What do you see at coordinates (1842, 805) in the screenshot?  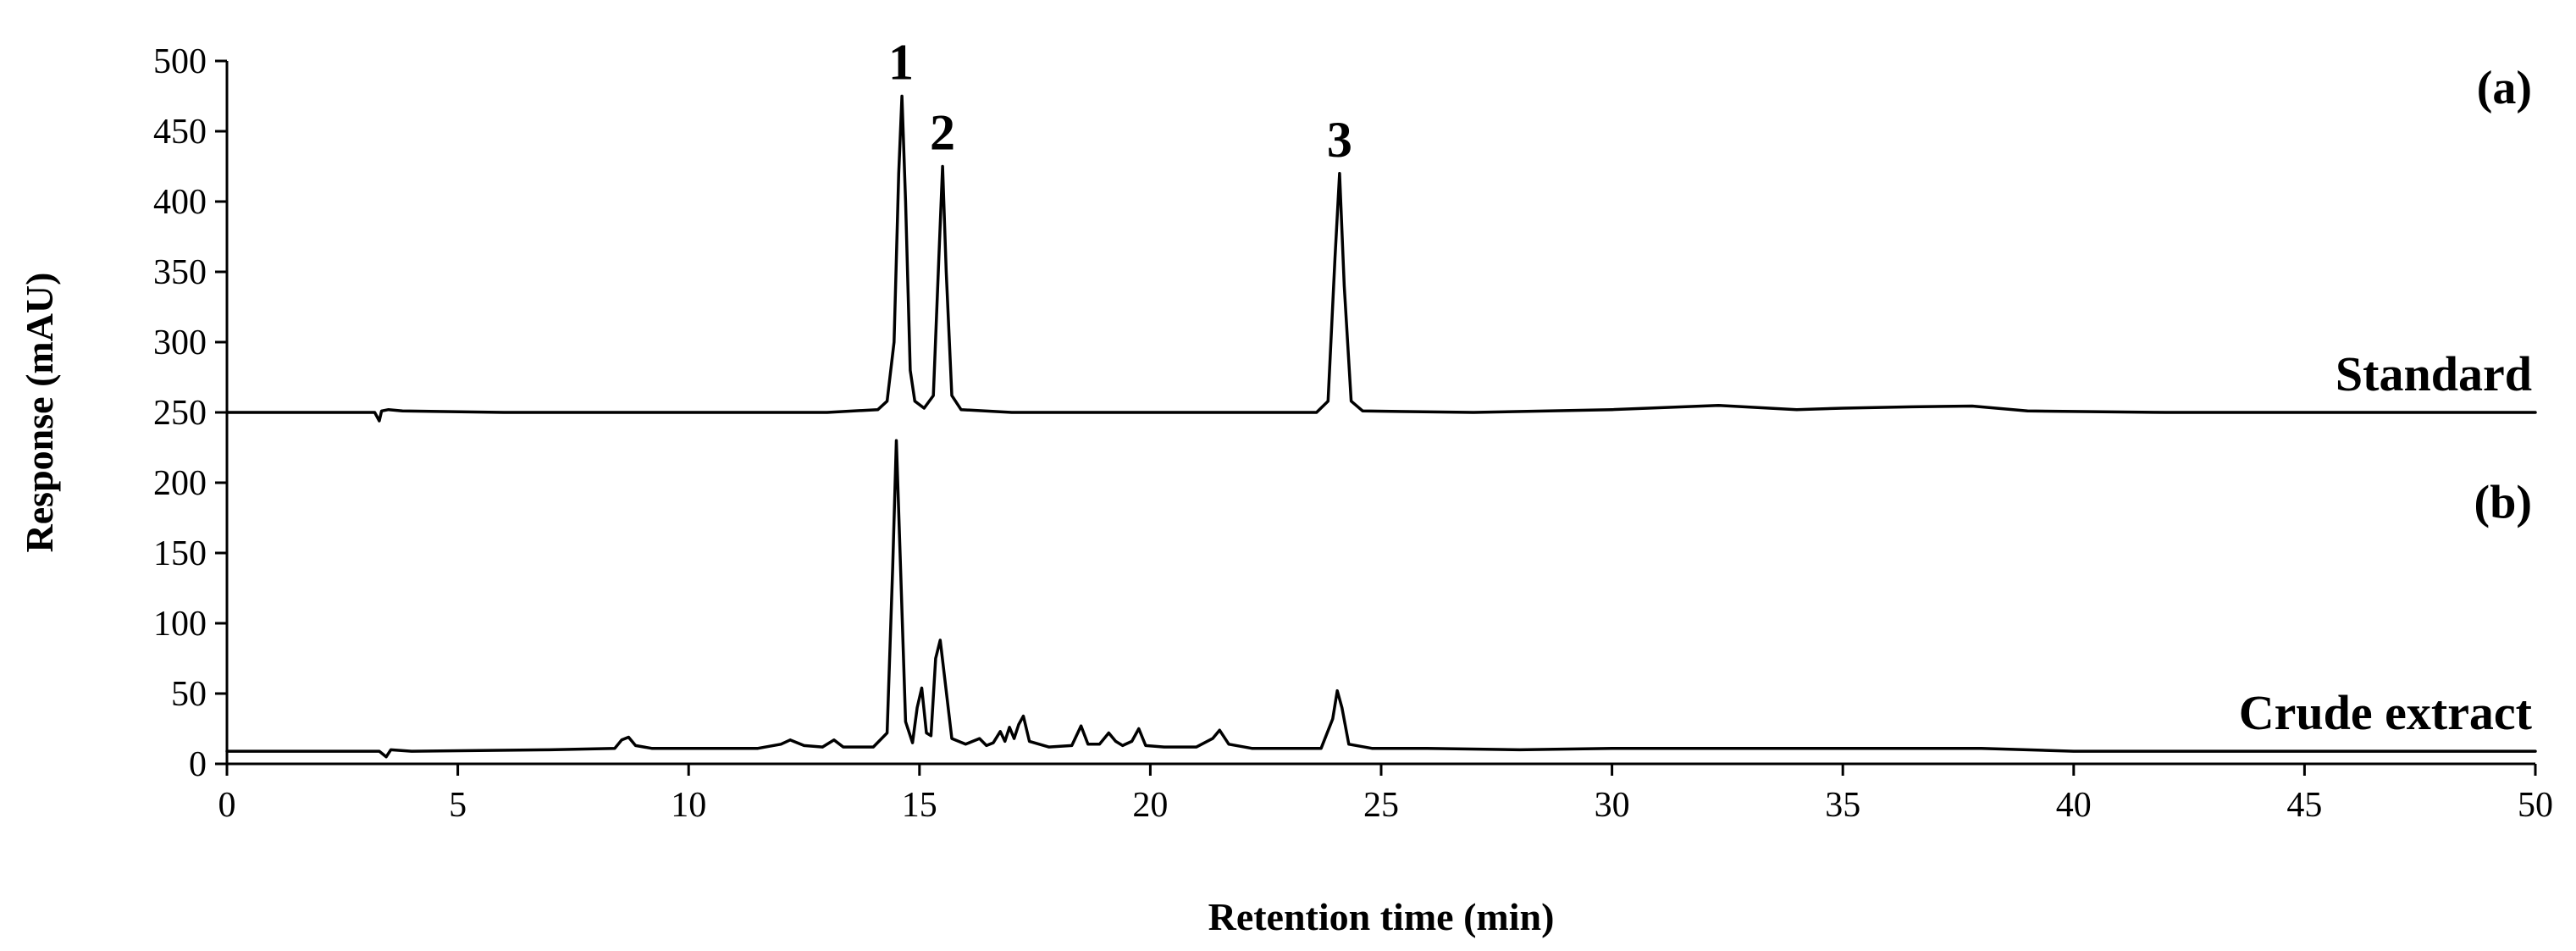 I see `x-tick-label: 35` at bounding box center [1842, 805].